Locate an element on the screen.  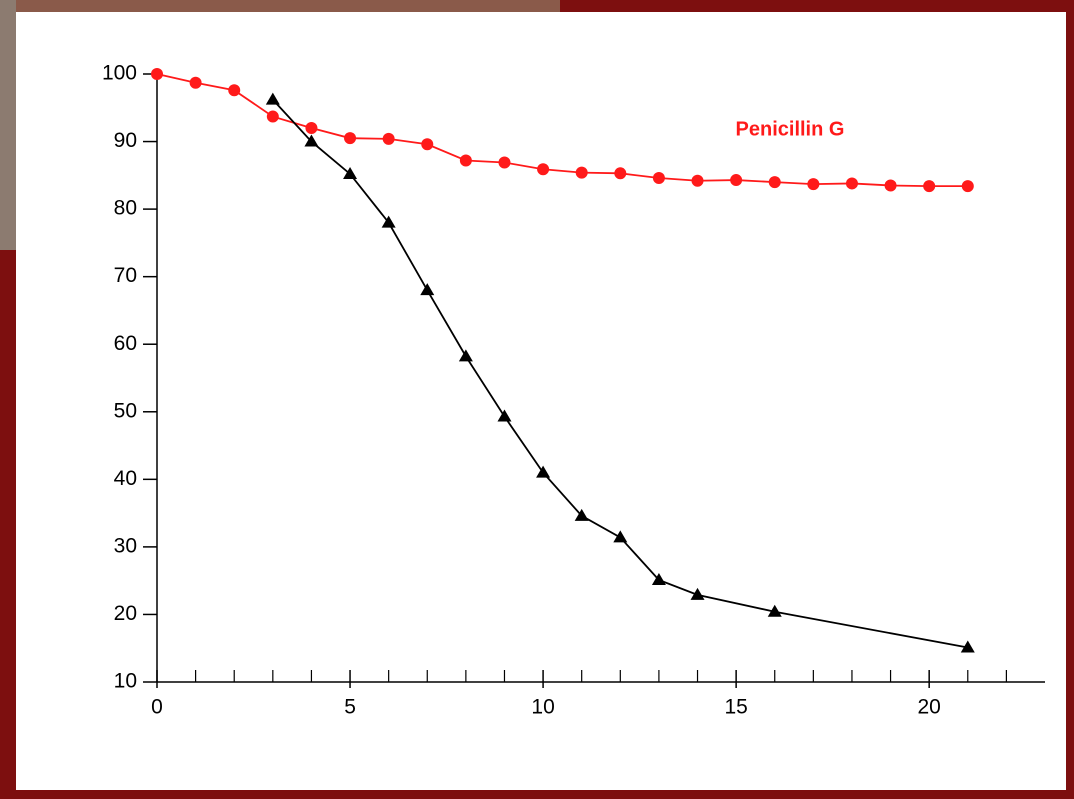
x-tick-label: 15 is located at coordinates (735, 707).